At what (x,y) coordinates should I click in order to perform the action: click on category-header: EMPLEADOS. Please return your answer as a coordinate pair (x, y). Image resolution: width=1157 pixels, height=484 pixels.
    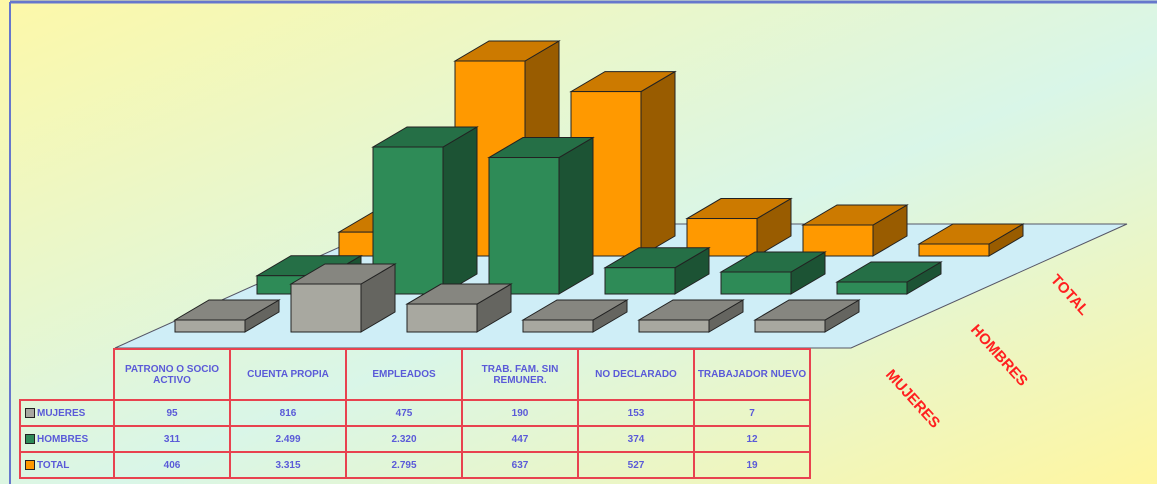
    Looking at the image, I should click on (404, 374).